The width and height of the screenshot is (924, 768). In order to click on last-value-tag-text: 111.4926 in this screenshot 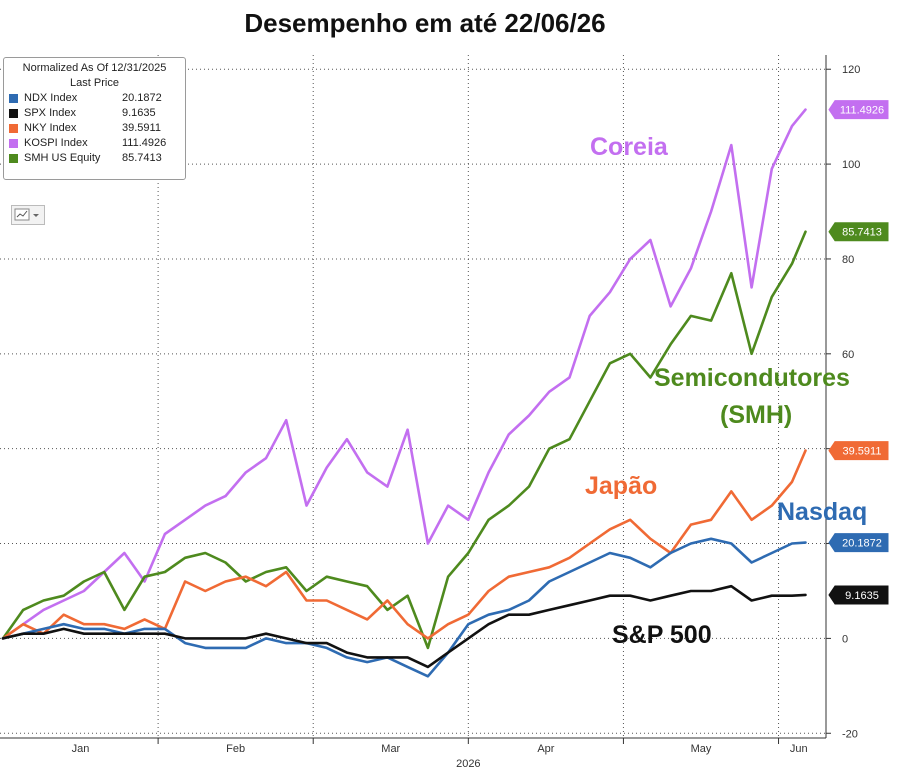, I will do `click(862, 111)`.